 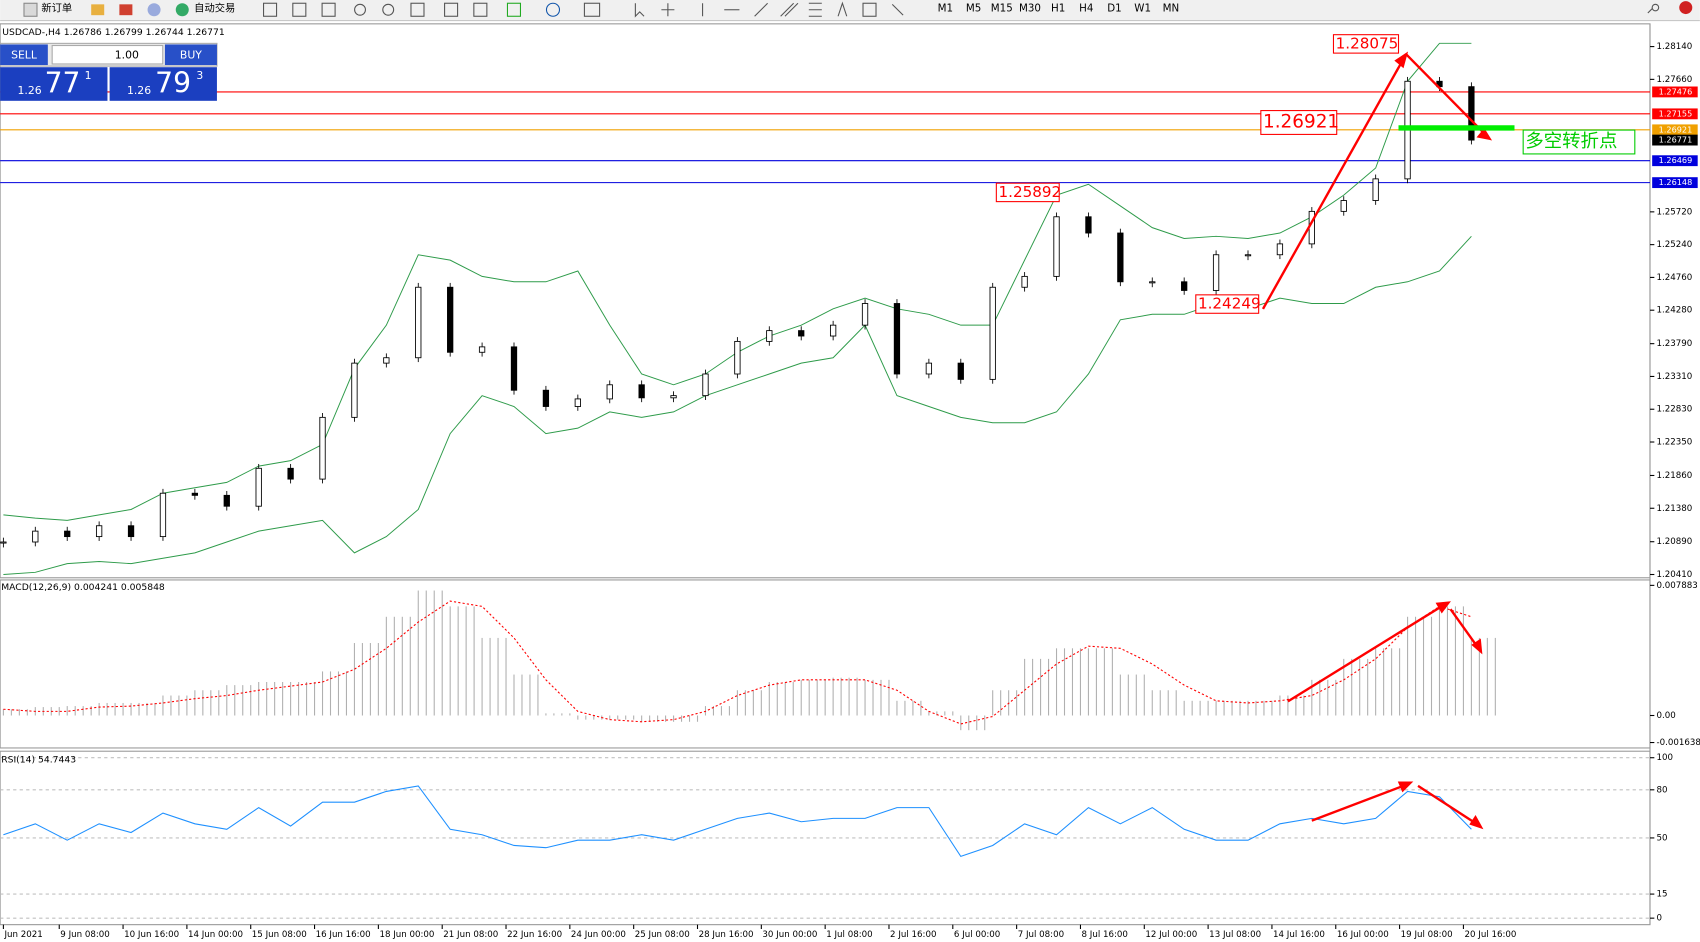 What do you see at coordinates (869, 9) in the screenshot?
I see `label-tool` at bounding box center [869, 9].